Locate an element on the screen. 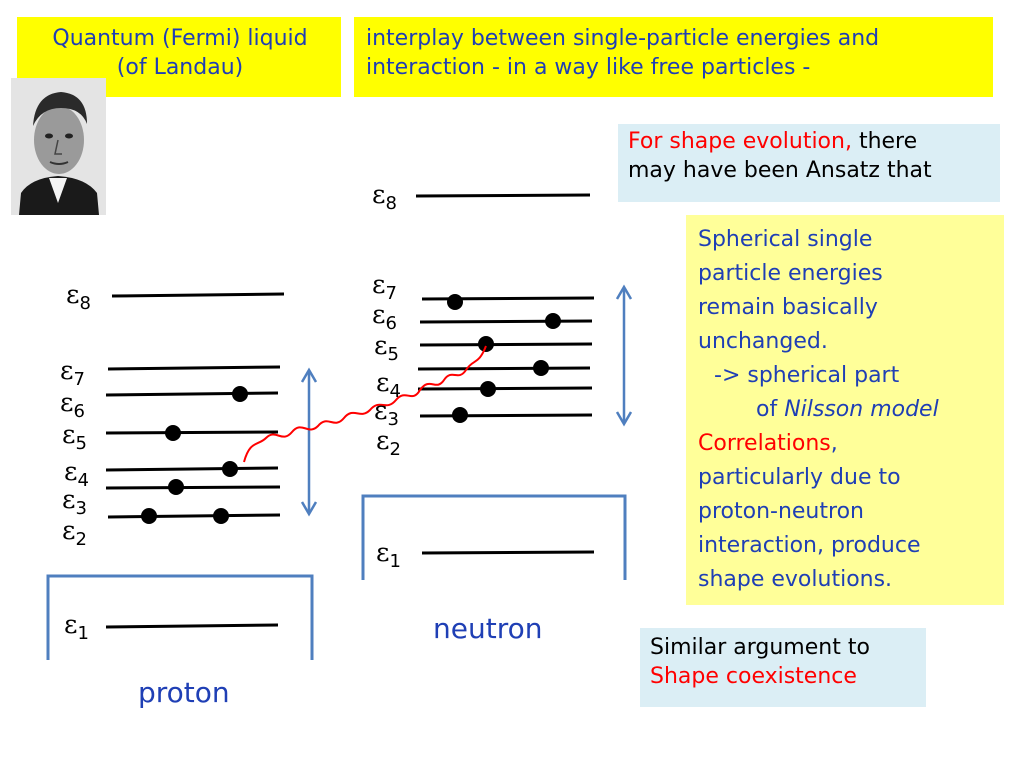 This screenshot has width=1024, height=768. proton-eps-6: ε6 is located at coordinates (72, 405).